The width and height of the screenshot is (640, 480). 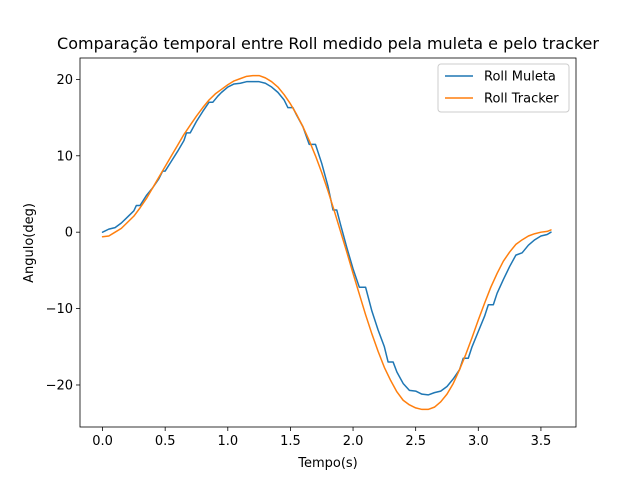 What do you see at coordinates (541, 441) in the screenshot?
I see `x-tick-label: 3.5` at bounding box center [541, 441].